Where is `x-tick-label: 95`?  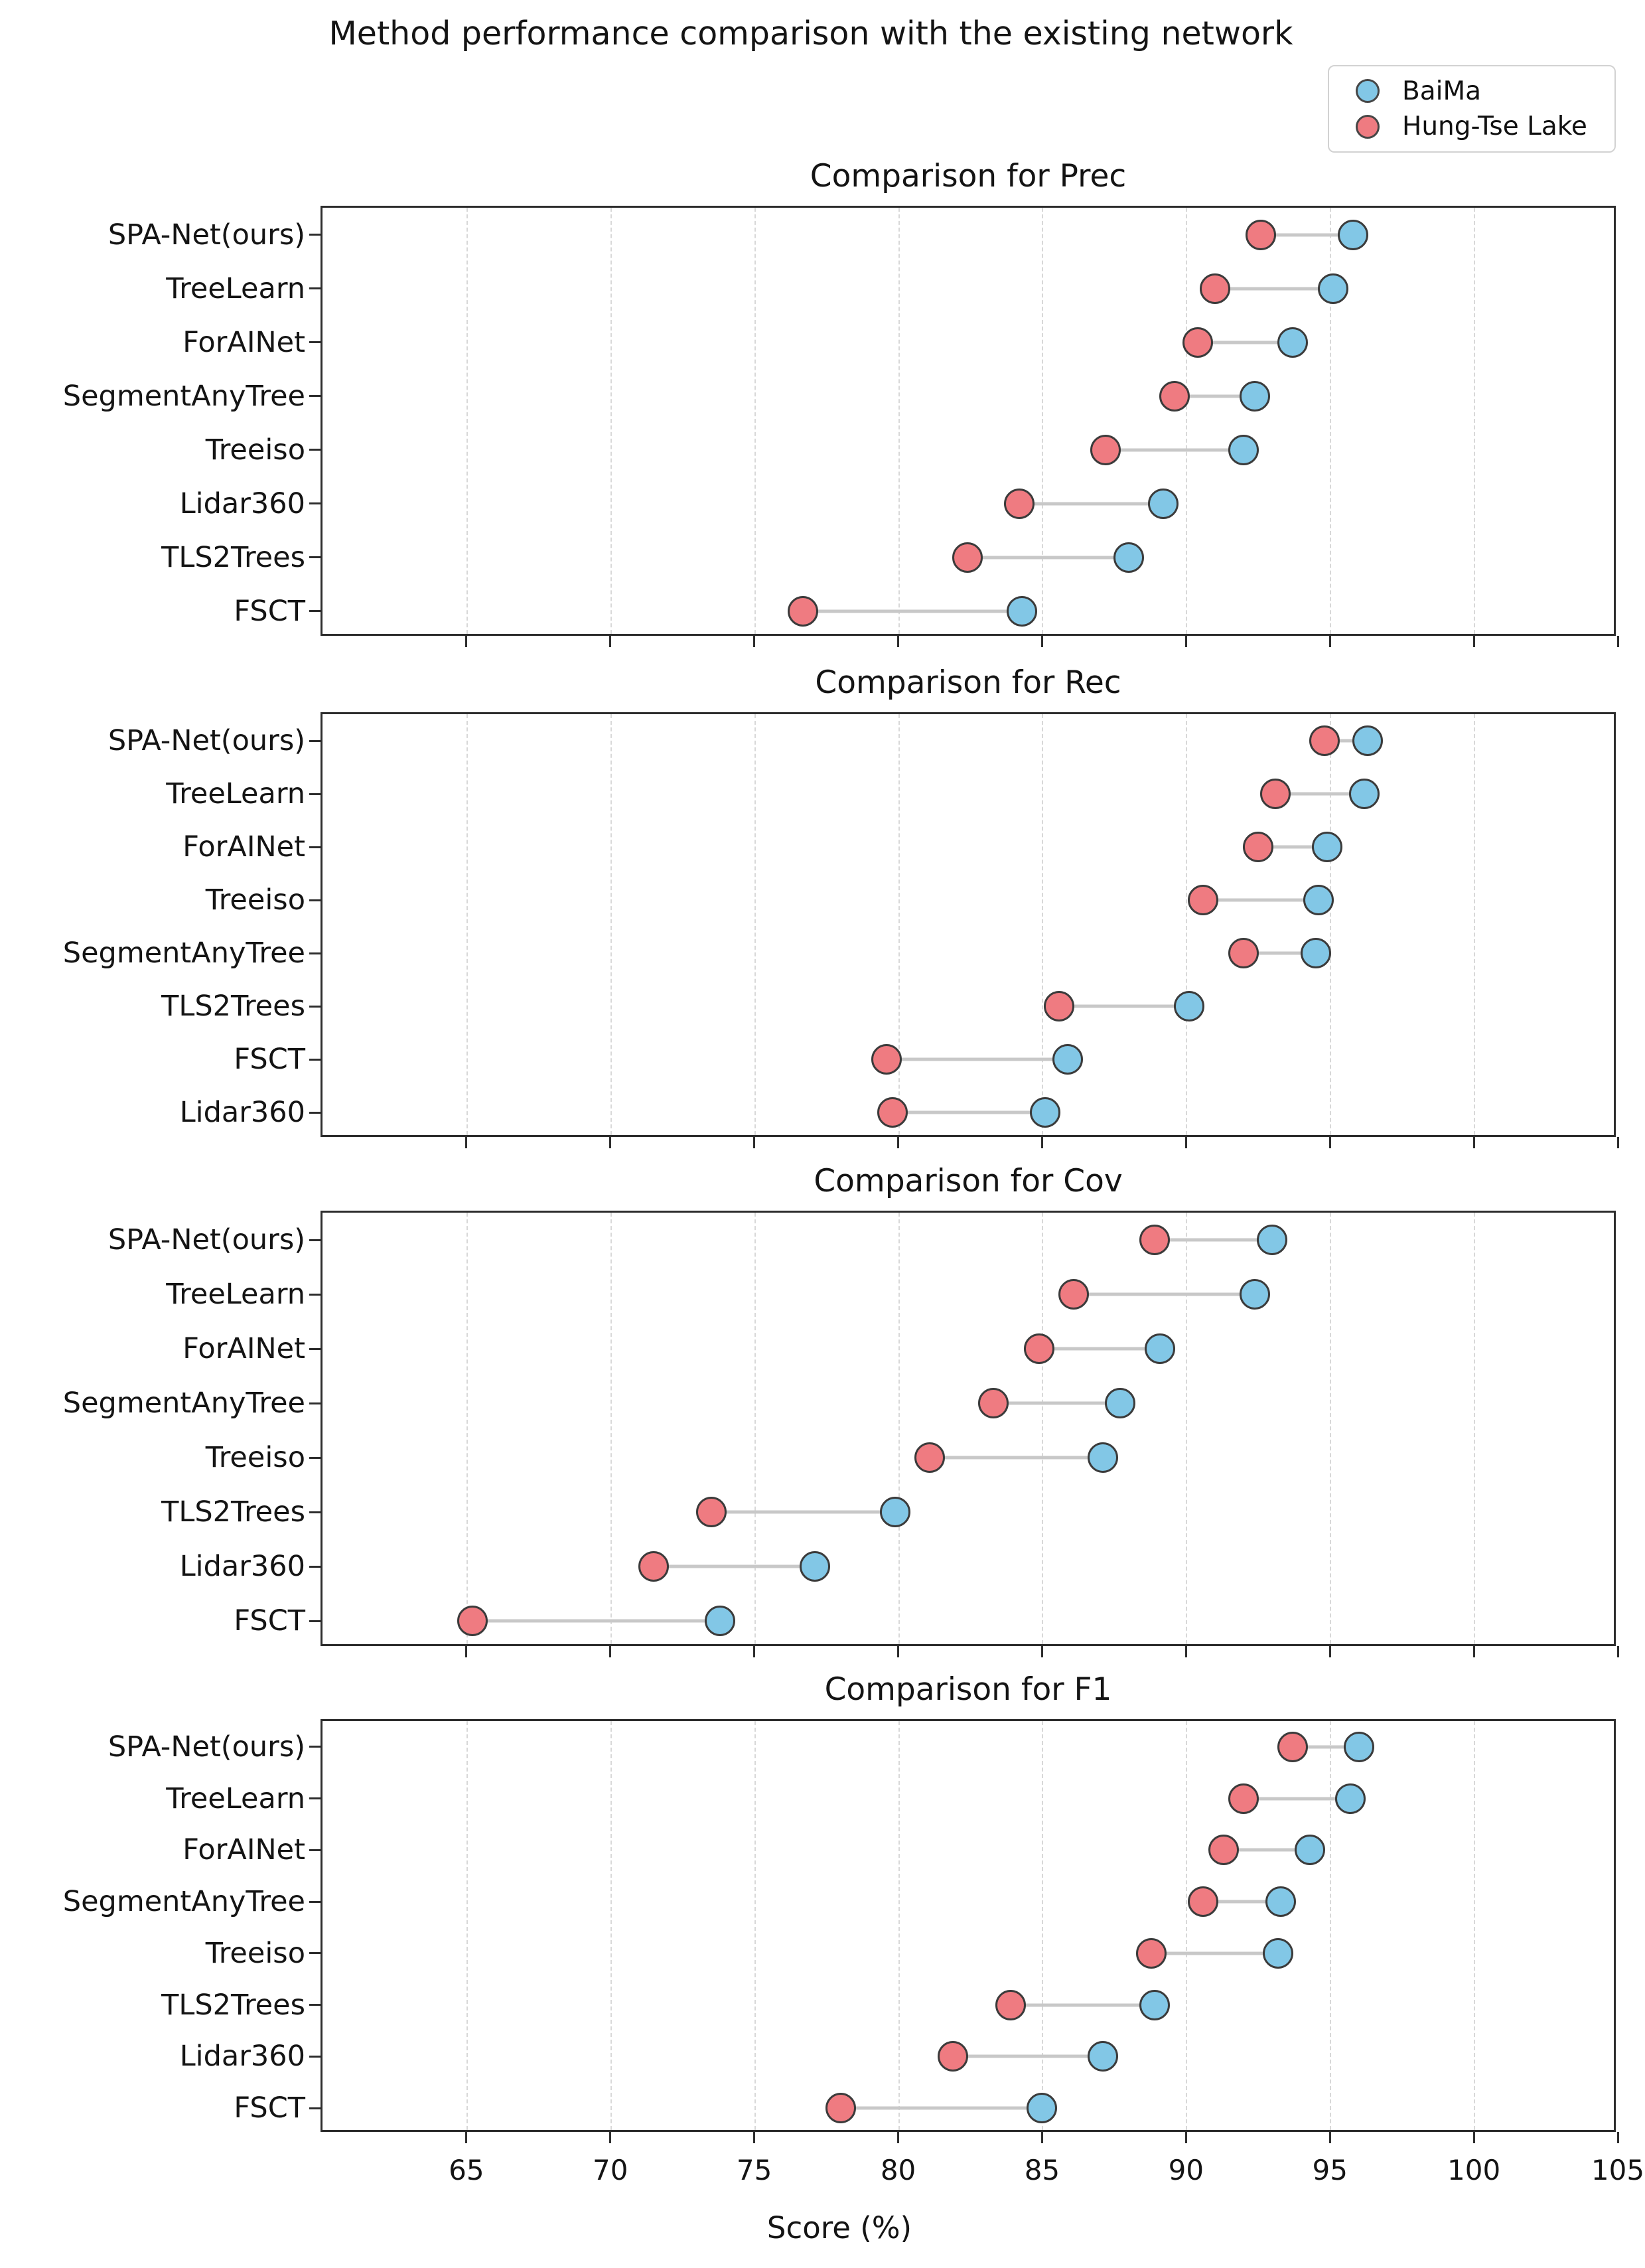 x-tick-label: 95 is located at coordinates (1330, 2170).